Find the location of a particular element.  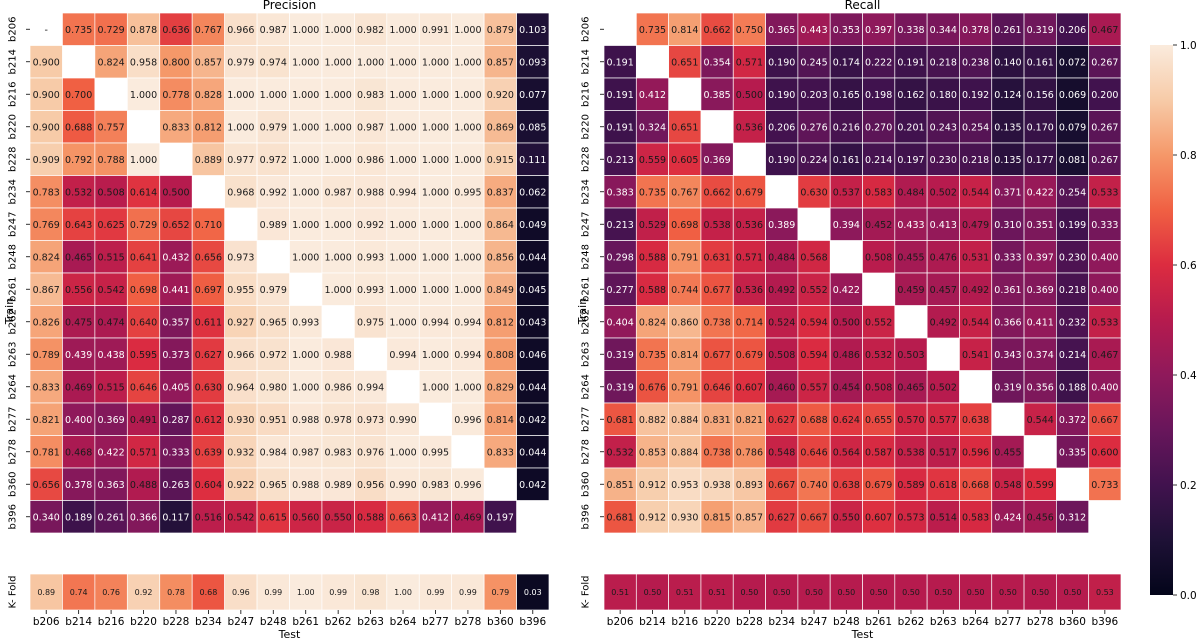

cell-label: 0.980 is located at coordinates (273, 387).